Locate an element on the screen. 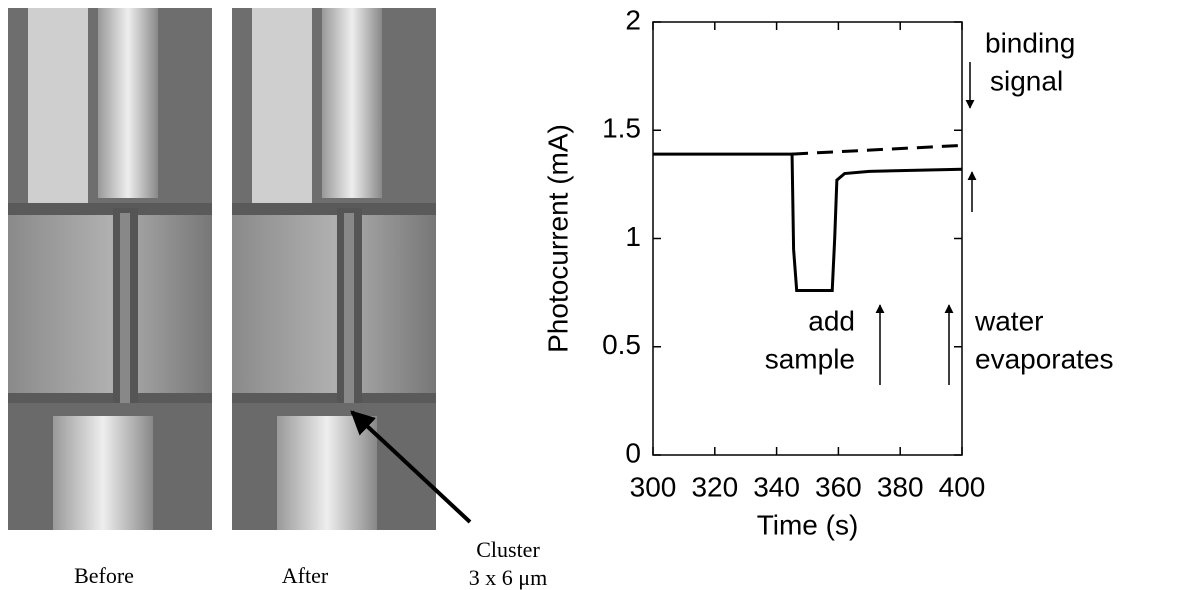  x-tick-label: 360 is located at coordinates (838, 486).